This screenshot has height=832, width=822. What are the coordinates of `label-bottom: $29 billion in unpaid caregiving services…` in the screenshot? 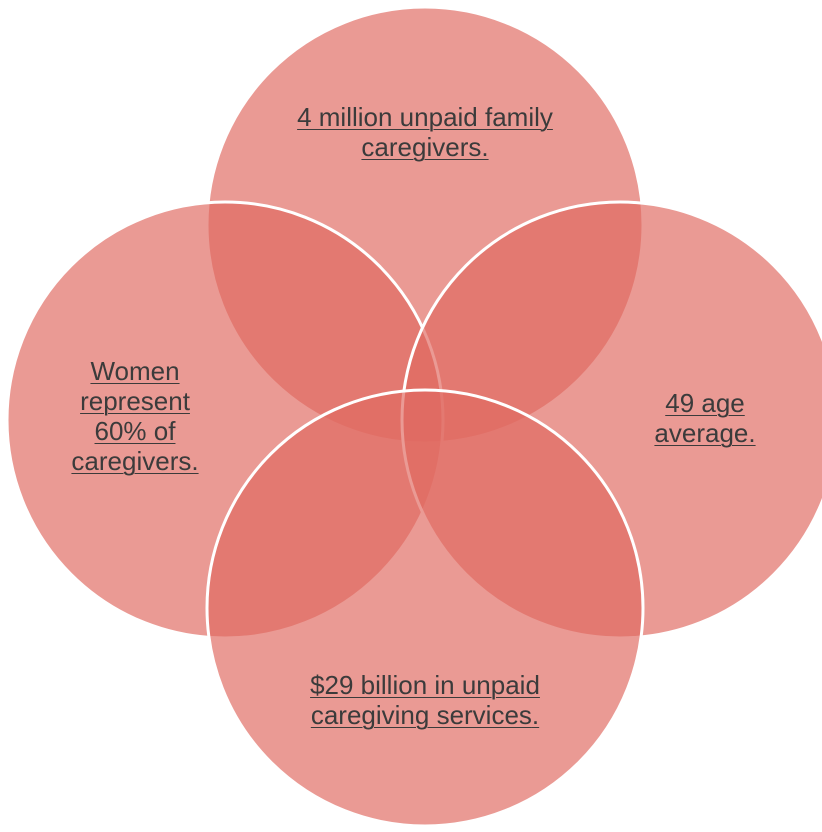 It's located at (425, 700).